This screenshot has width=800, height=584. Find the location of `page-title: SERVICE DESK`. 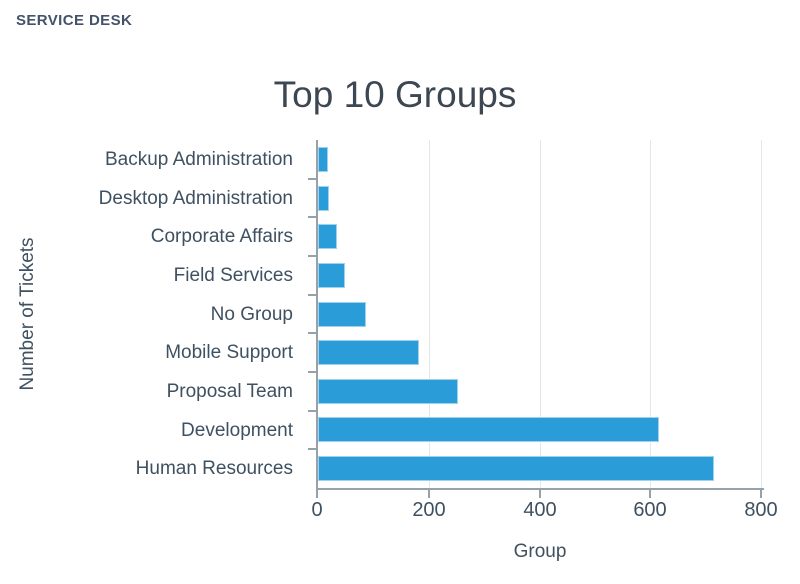

page-title: SERVICE DESK is located at coordinates (74, 20).